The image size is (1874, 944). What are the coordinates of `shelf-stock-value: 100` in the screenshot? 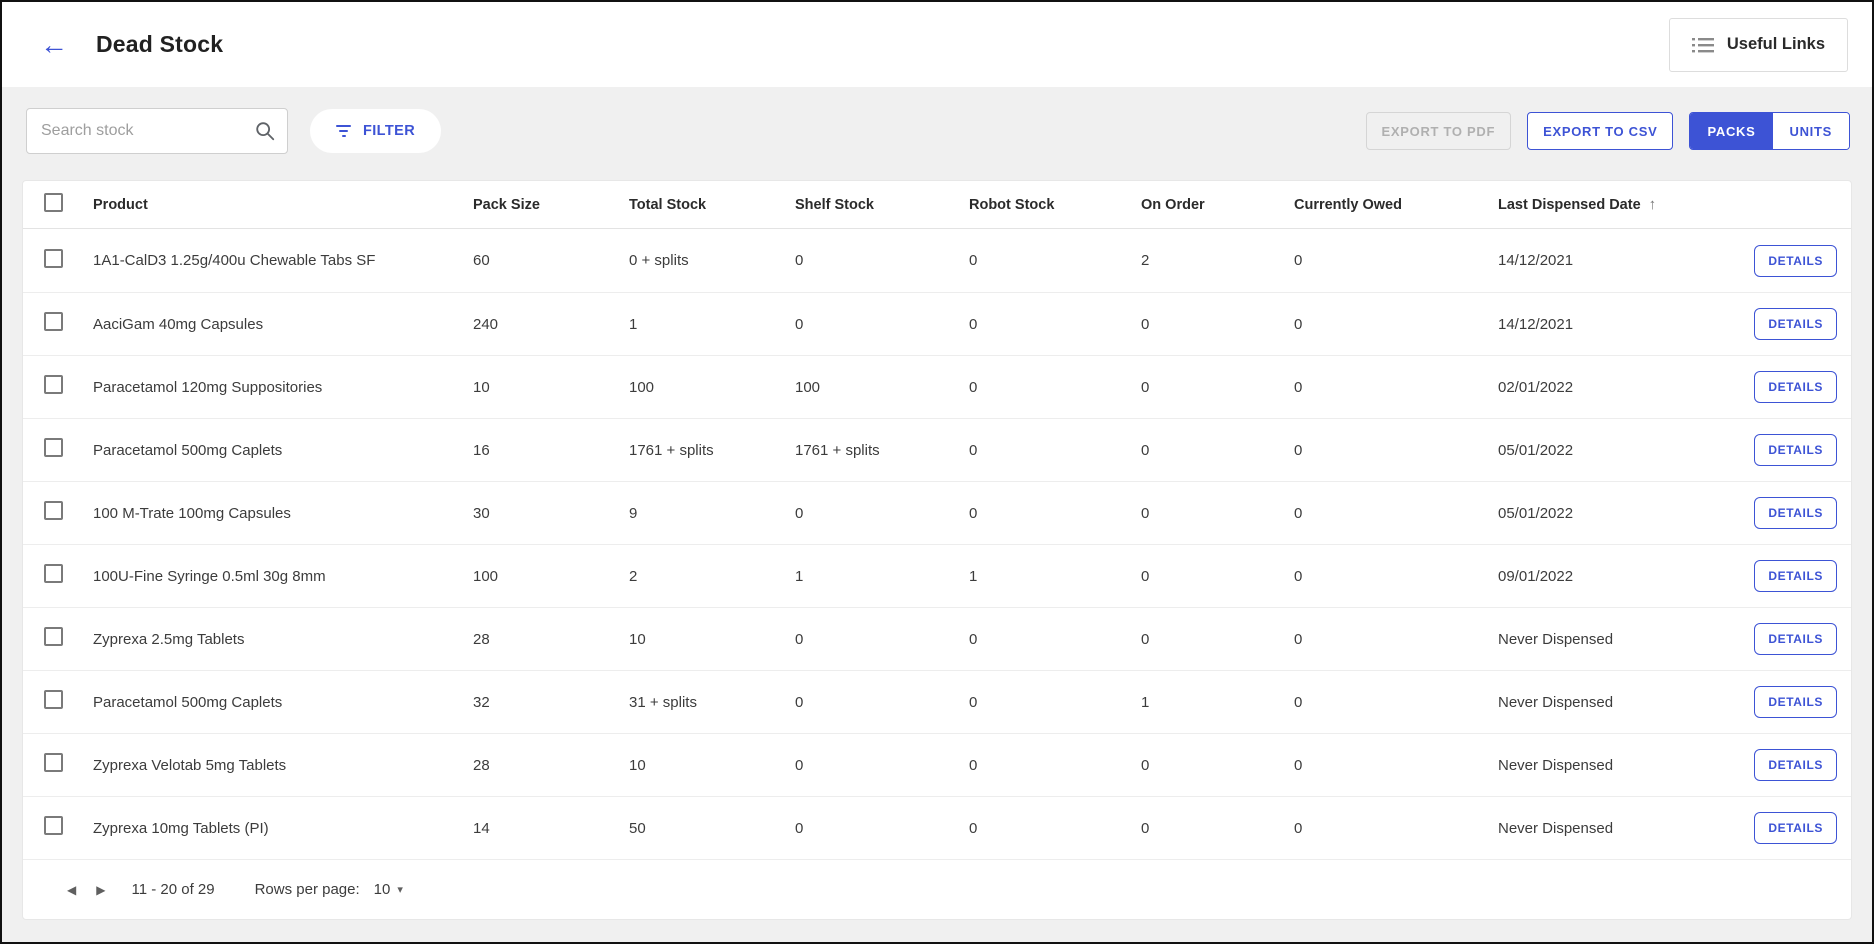 It's located at (808, 387).